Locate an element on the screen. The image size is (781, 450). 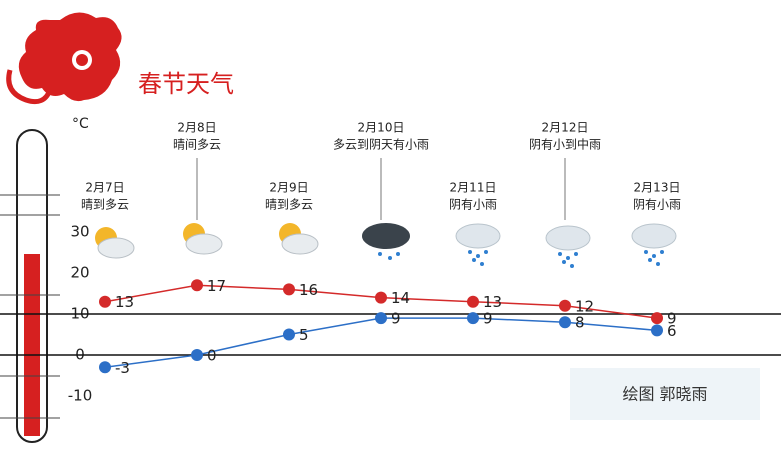
y-tick-label: -10 is located at coordinates (80, 396).